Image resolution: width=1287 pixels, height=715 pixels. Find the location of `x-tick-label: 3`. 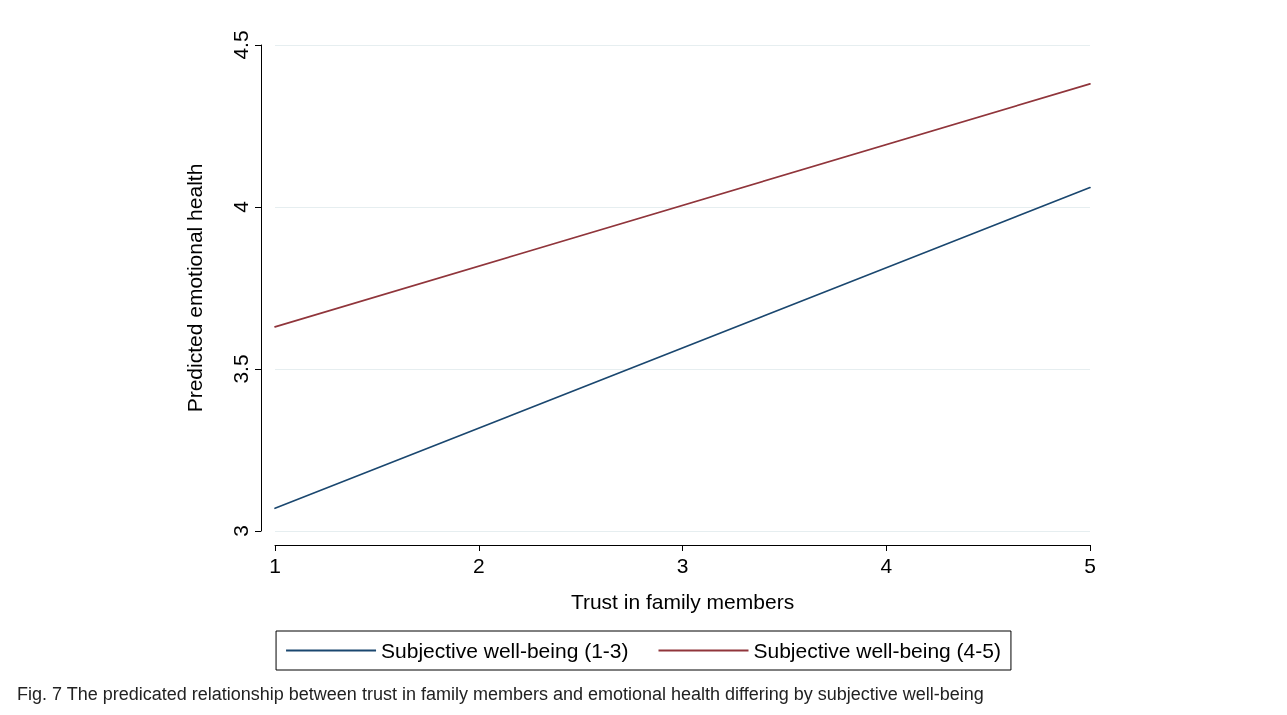

x-tick-label: 3 is located at coordinates (682, 565).